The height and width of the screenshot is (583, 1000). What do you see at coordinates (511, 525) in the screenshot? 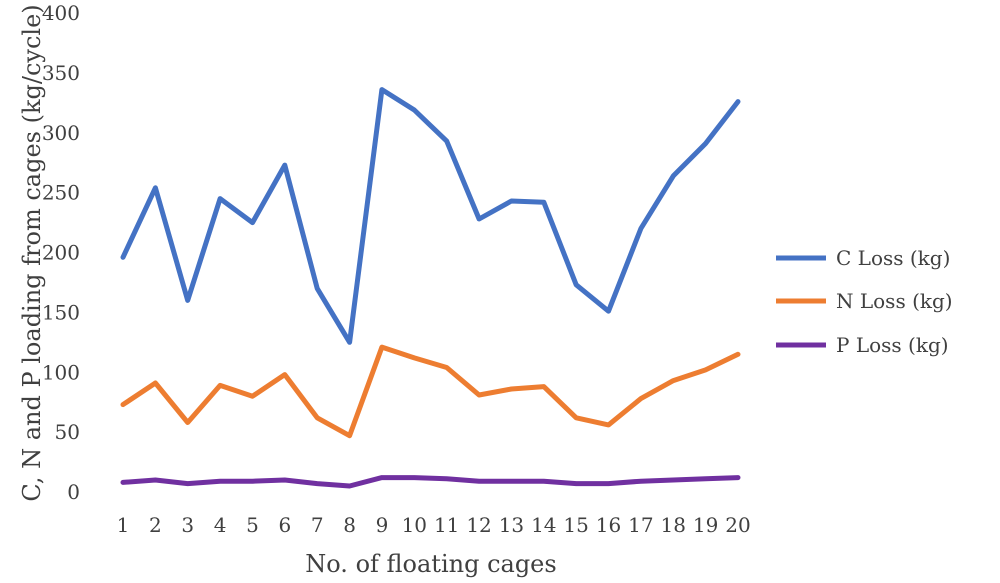
I see `x-tick-label: 13` at bounding box center [511, 525].